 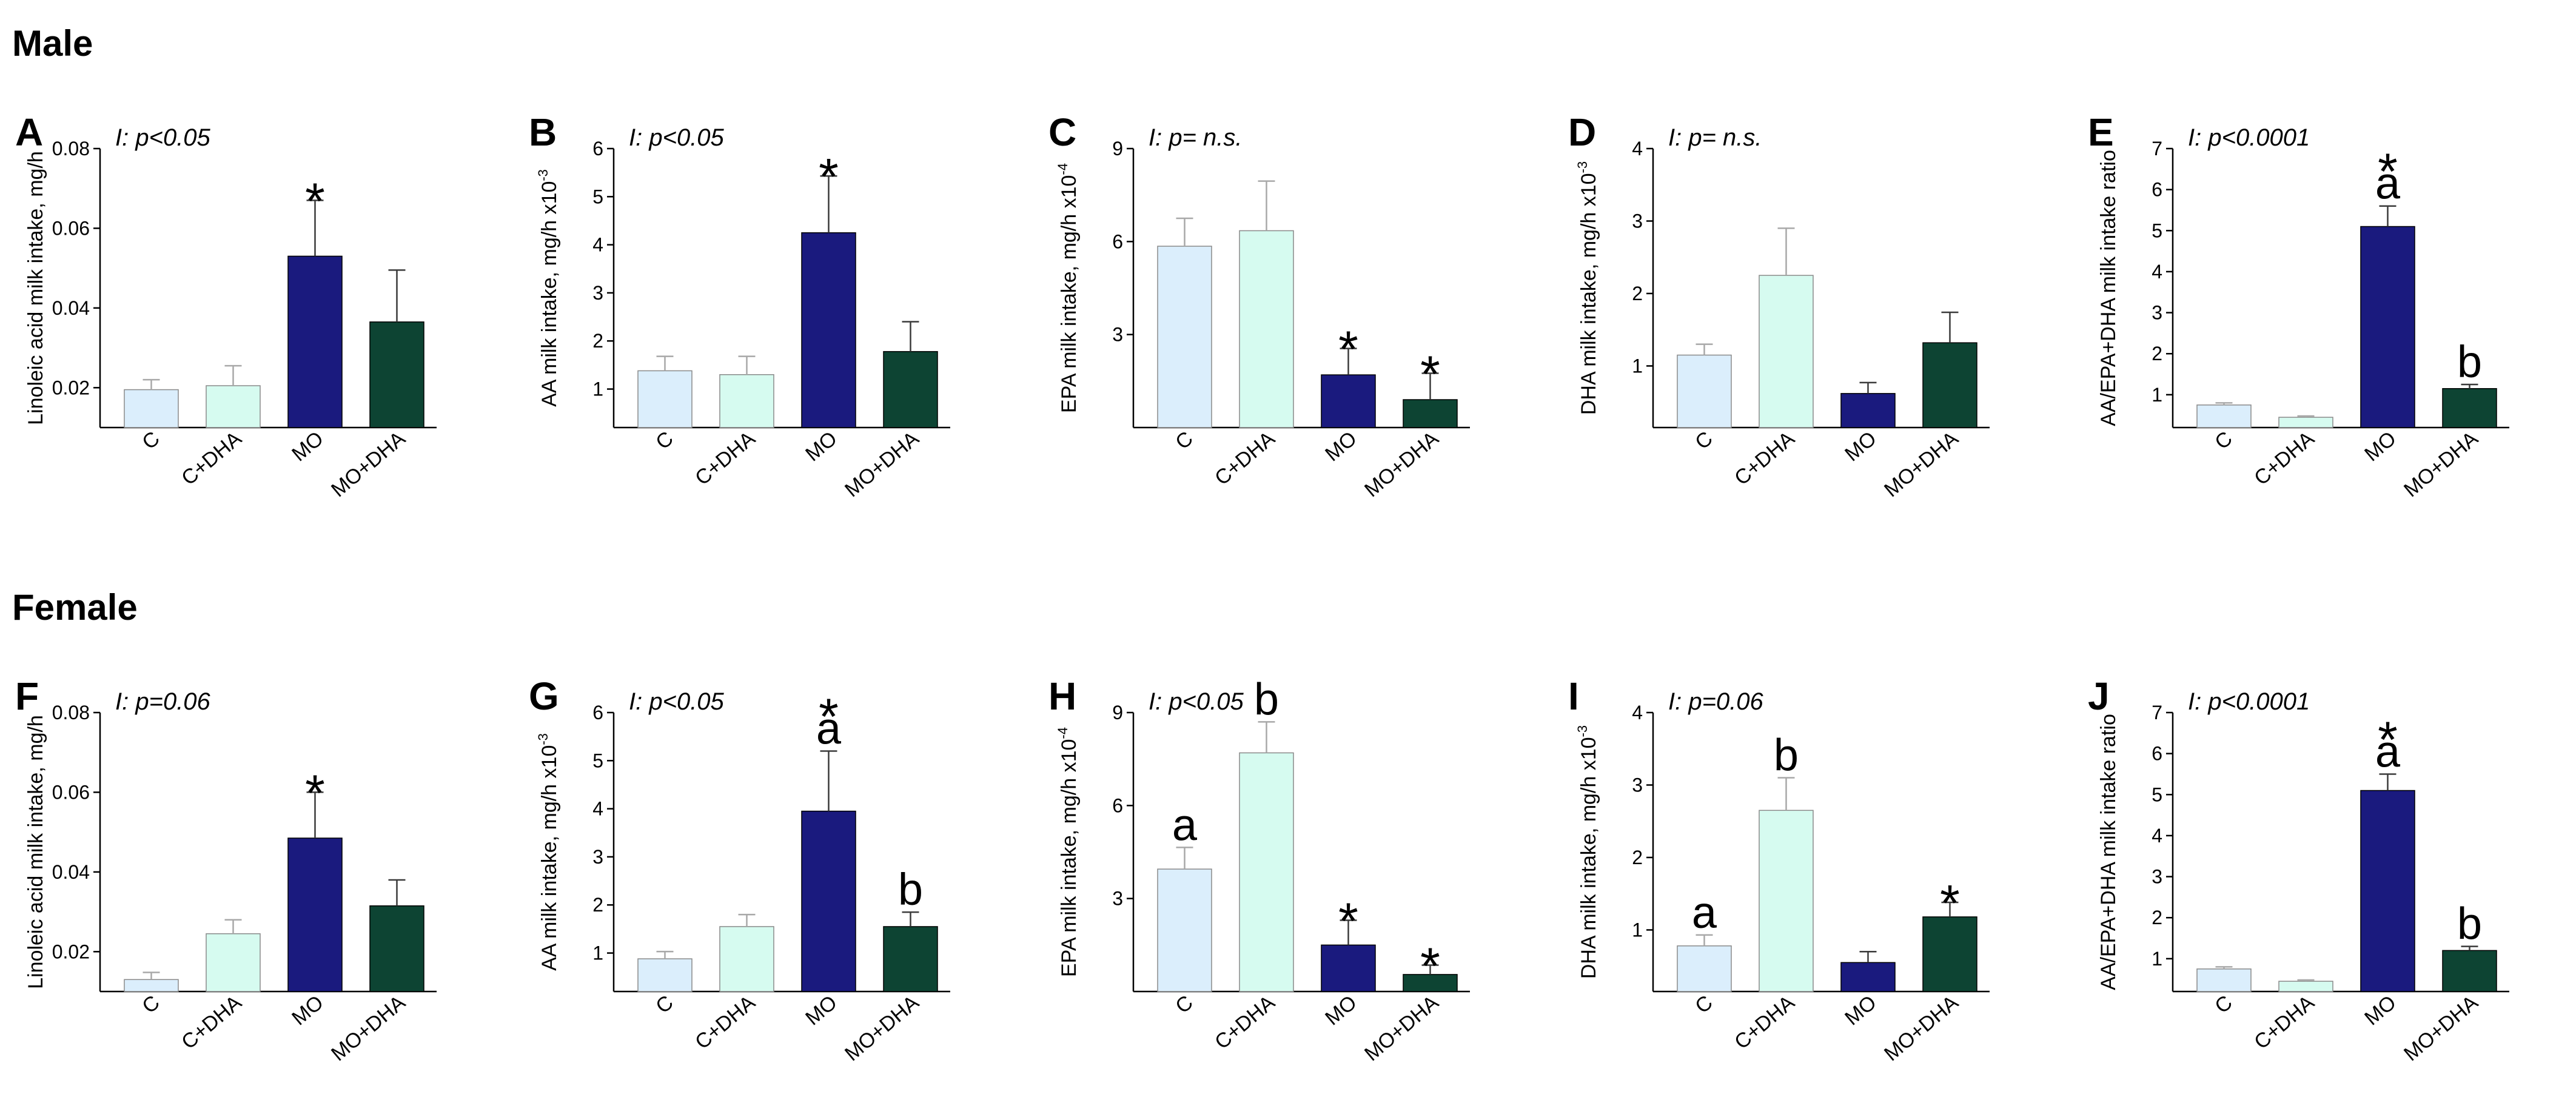 What do you see at coordinates (71, 713) in the screenshot?
I see `y-tick-label-f: 0.08` at bounding box center [71, 713].